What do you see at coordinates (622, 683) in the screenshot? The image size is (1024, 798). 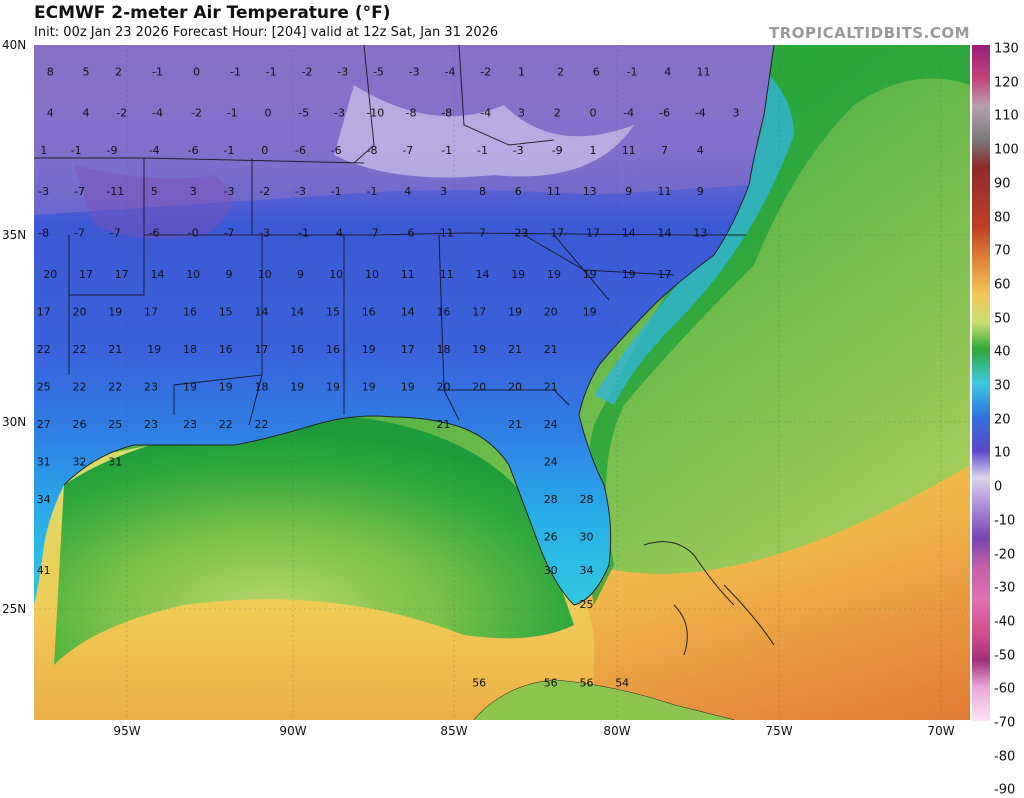 I see `station-value: 54` at bounding box center [622, 683].